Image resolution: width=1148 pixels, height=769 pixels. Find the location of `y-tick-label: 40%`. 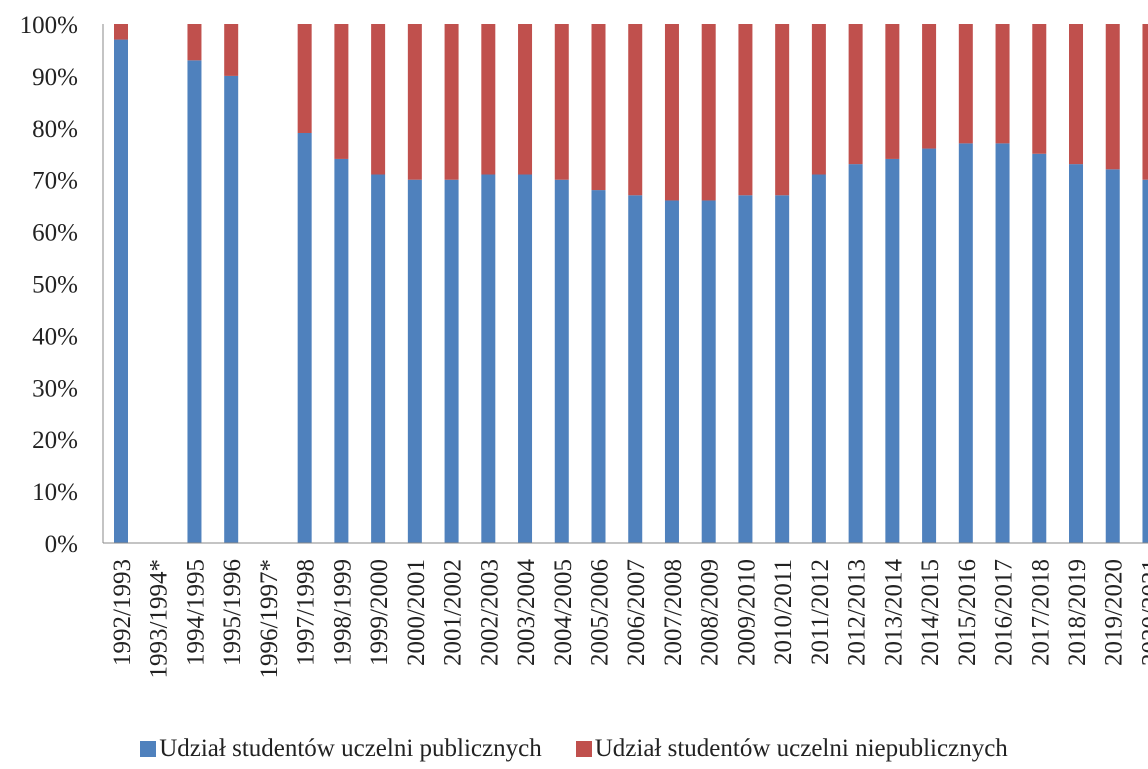

y-tick-label: 40% is located at coordinates (55, 336).